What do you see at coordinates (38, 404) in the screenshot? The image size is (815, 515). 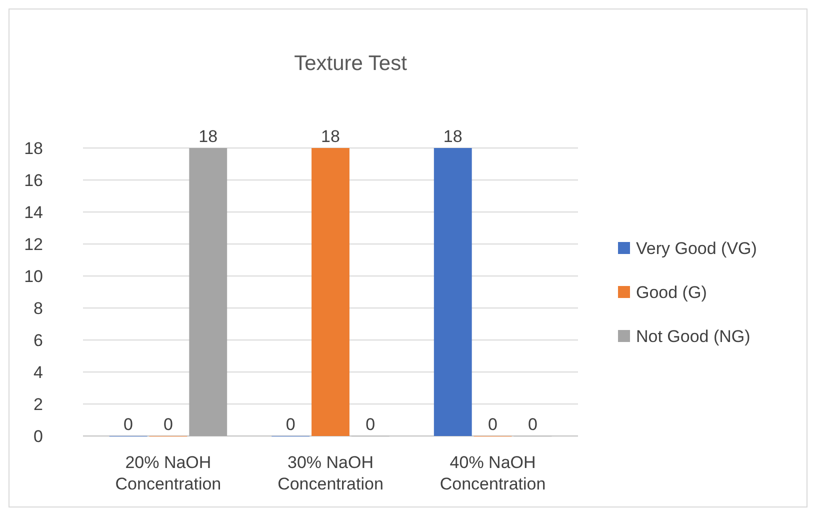 I see `y-tick-label: 2` at bounding box center [38, 404].